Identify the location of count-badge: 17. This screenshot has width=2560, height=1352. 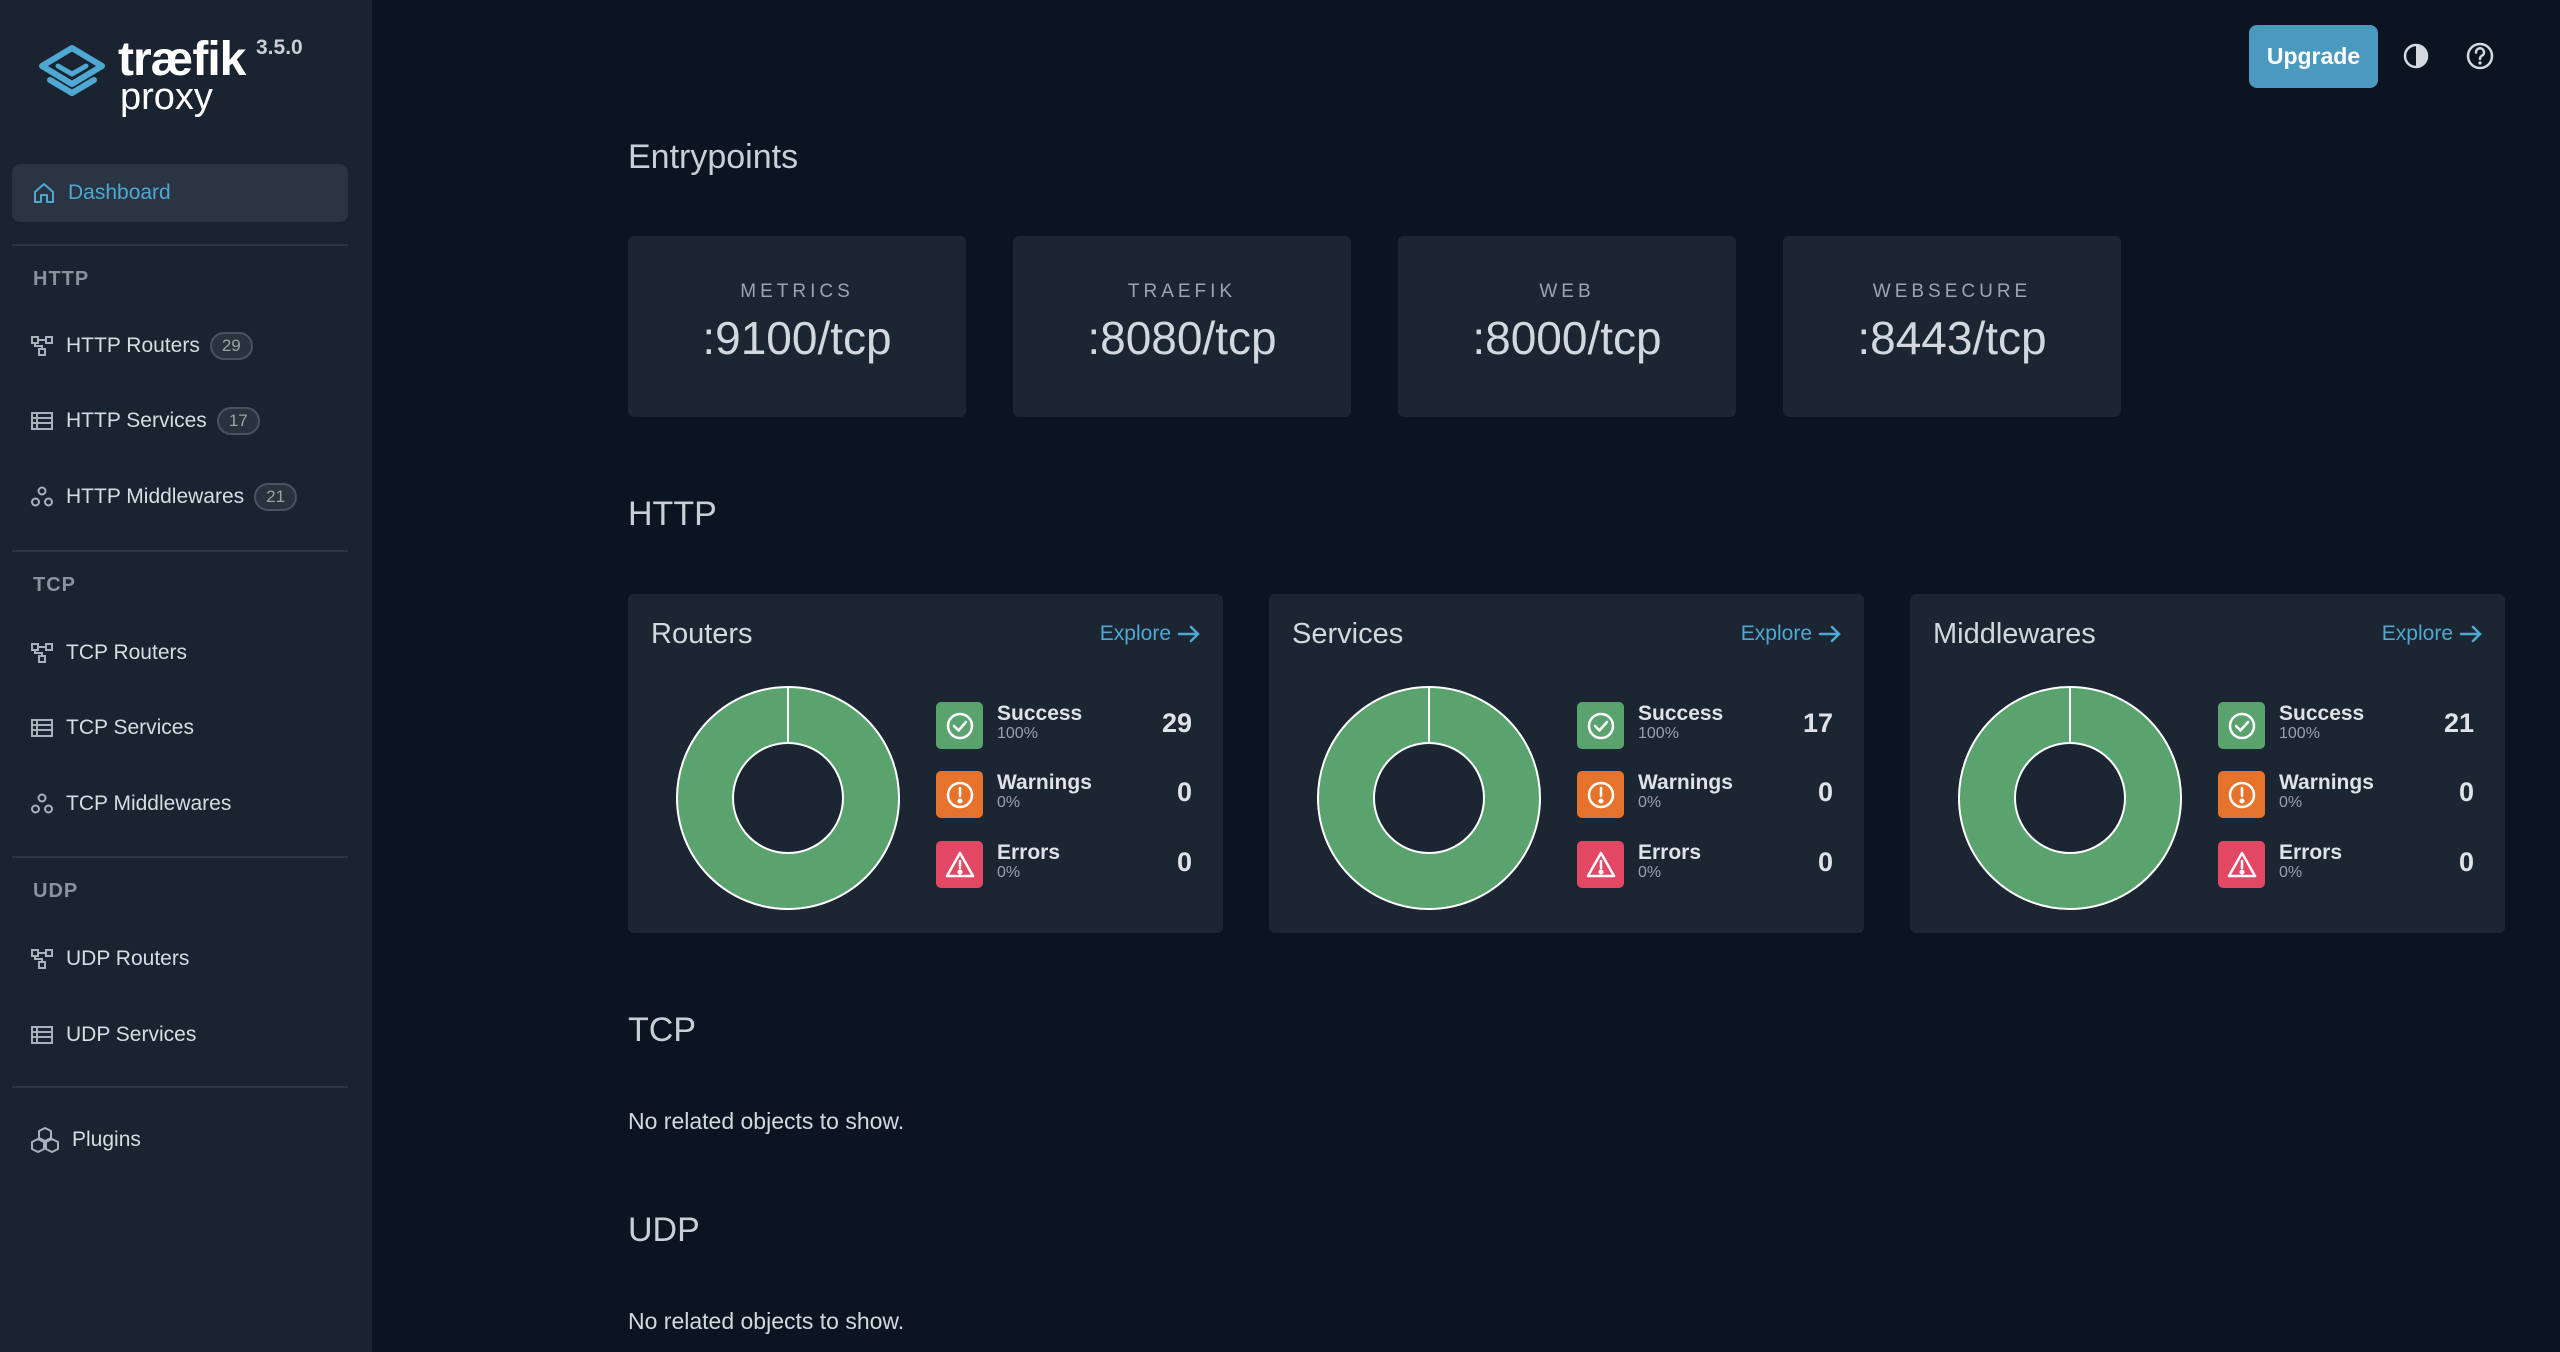
(238, 421).